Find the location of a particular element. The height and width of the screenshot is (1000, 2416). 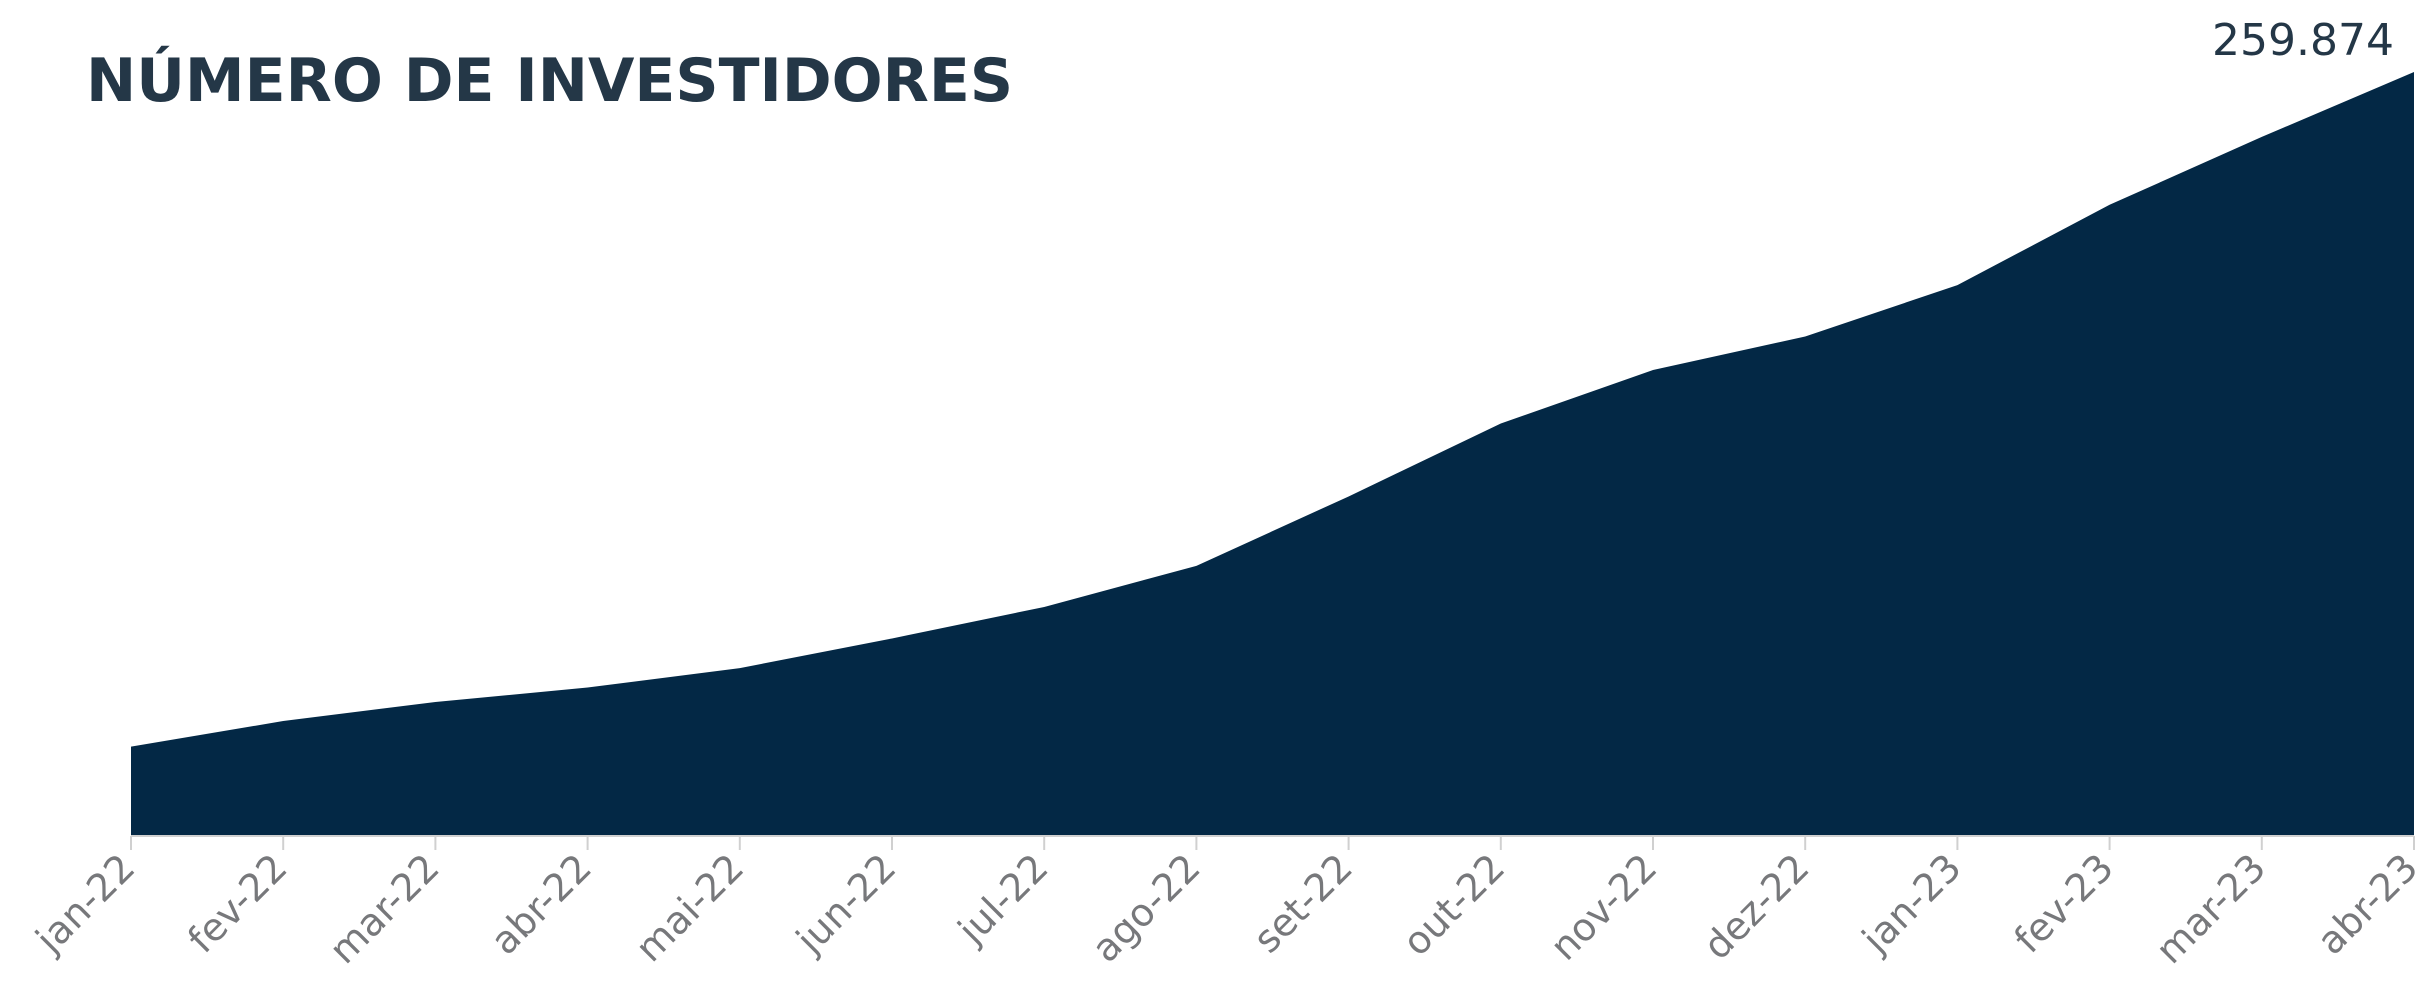

x-tick-label: abr-22 is located at coordinates (541, 904).